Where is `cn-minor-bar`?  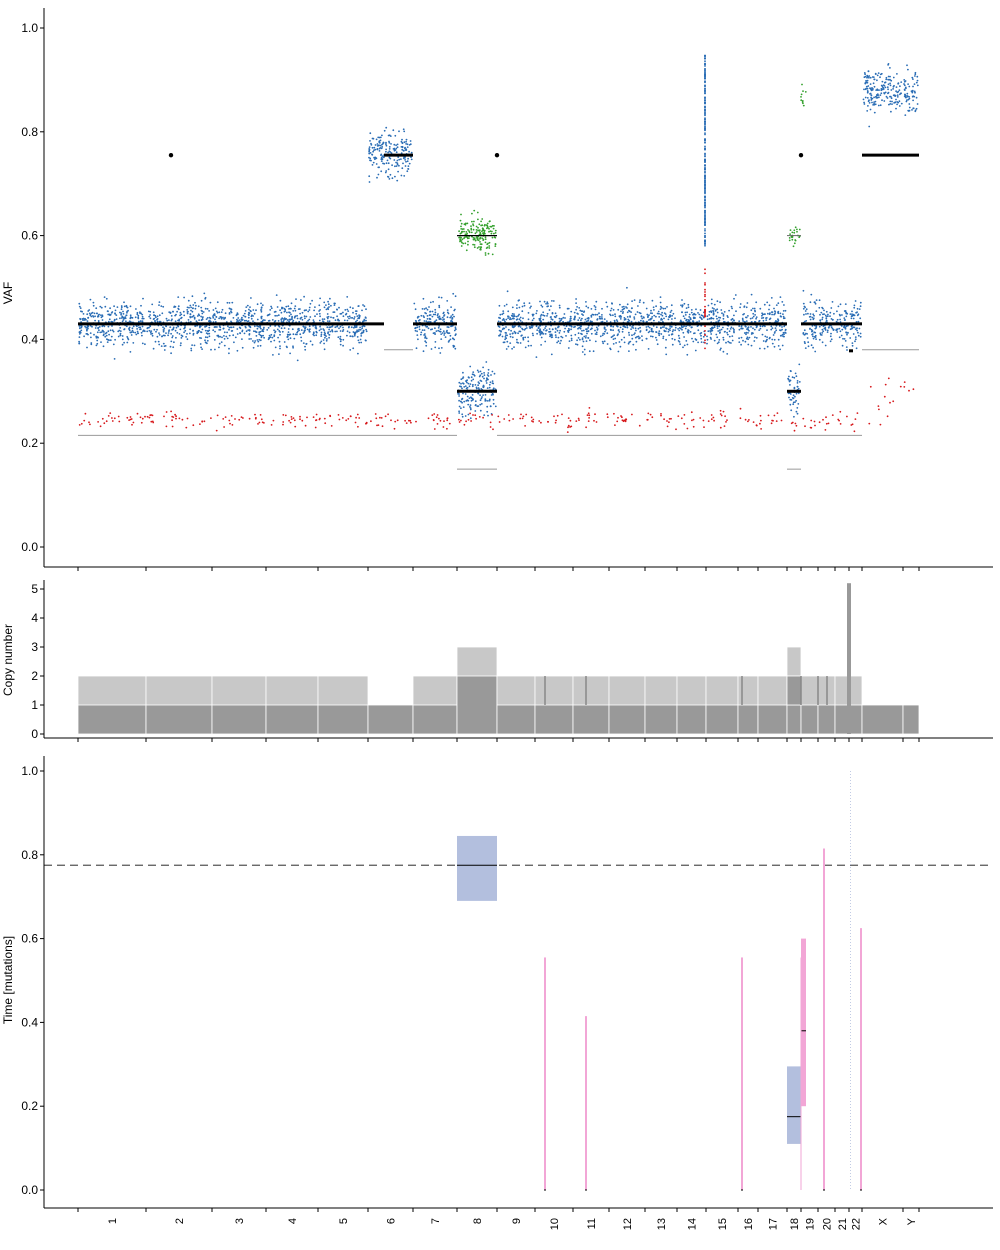
cn-minor-bar is located at coordinates (112, 719).